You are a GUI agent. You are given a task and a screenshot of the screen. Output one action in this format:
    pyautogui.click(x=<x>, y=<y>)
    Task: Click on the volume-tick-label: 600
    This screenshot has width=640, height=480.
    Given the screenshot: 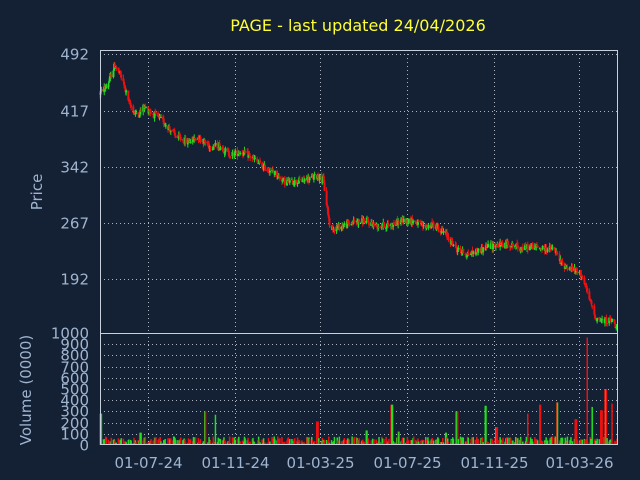 What is the action you would take?
    pyautogui.click(x=74, y=379)
    